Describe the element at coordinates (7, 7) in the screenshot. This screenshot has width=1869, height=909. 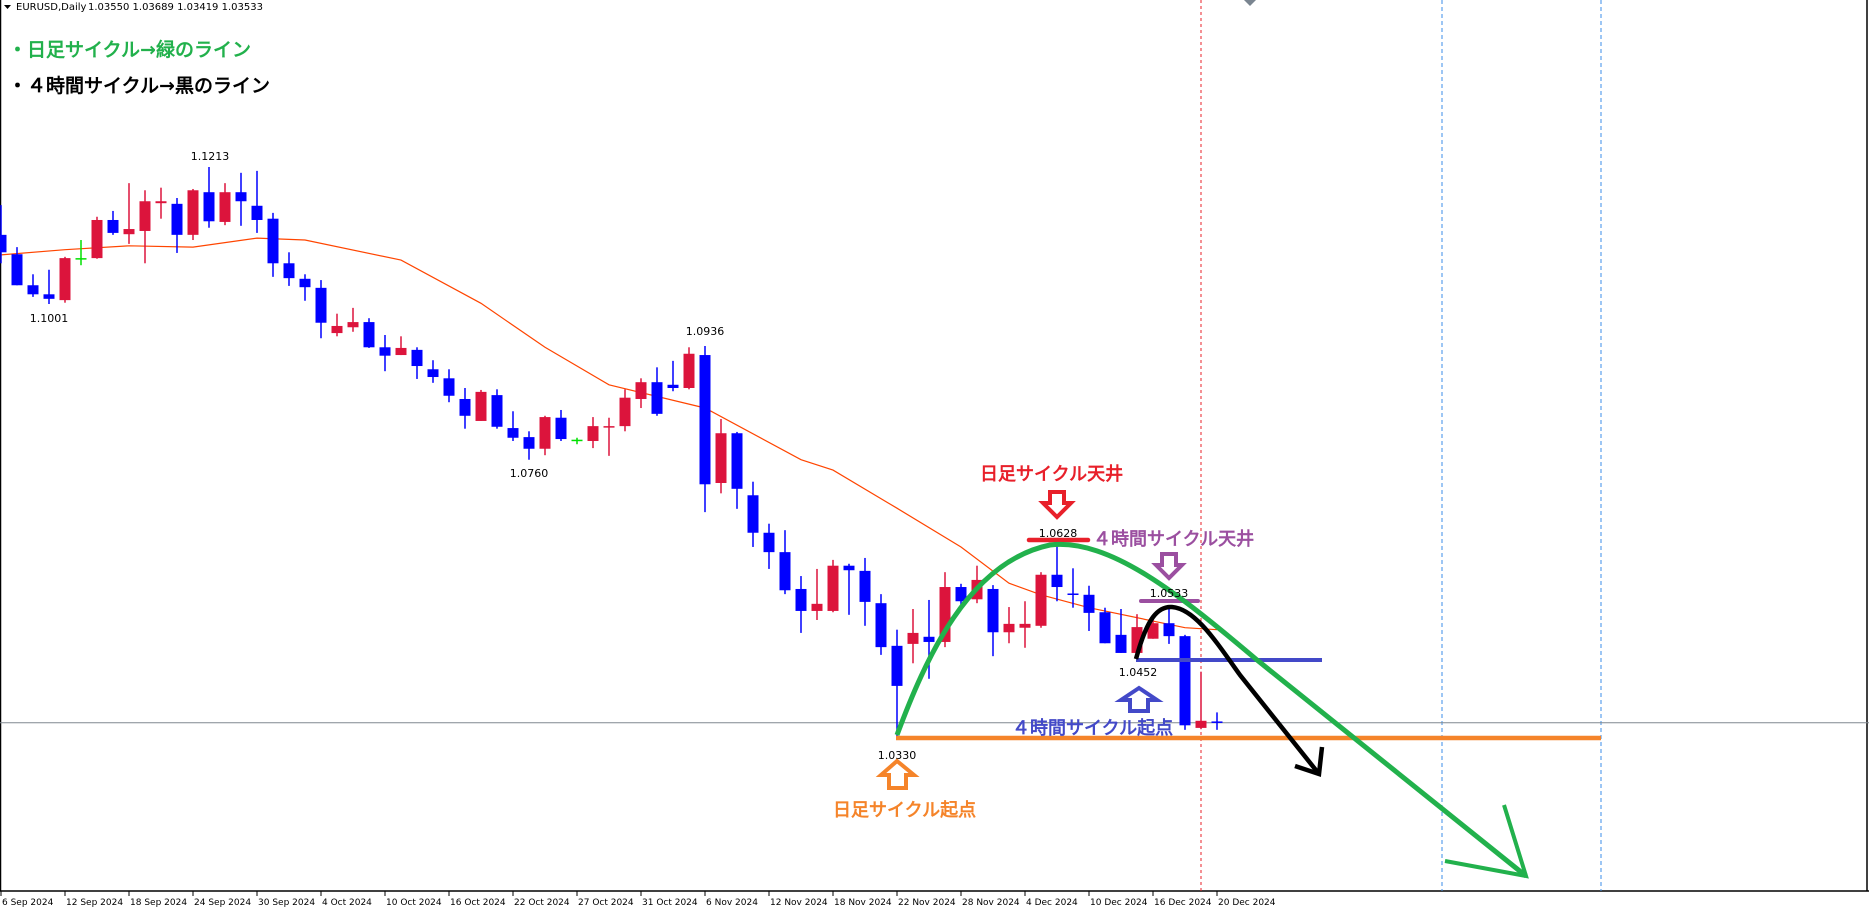
I see `triangle-down-icon` at that location.